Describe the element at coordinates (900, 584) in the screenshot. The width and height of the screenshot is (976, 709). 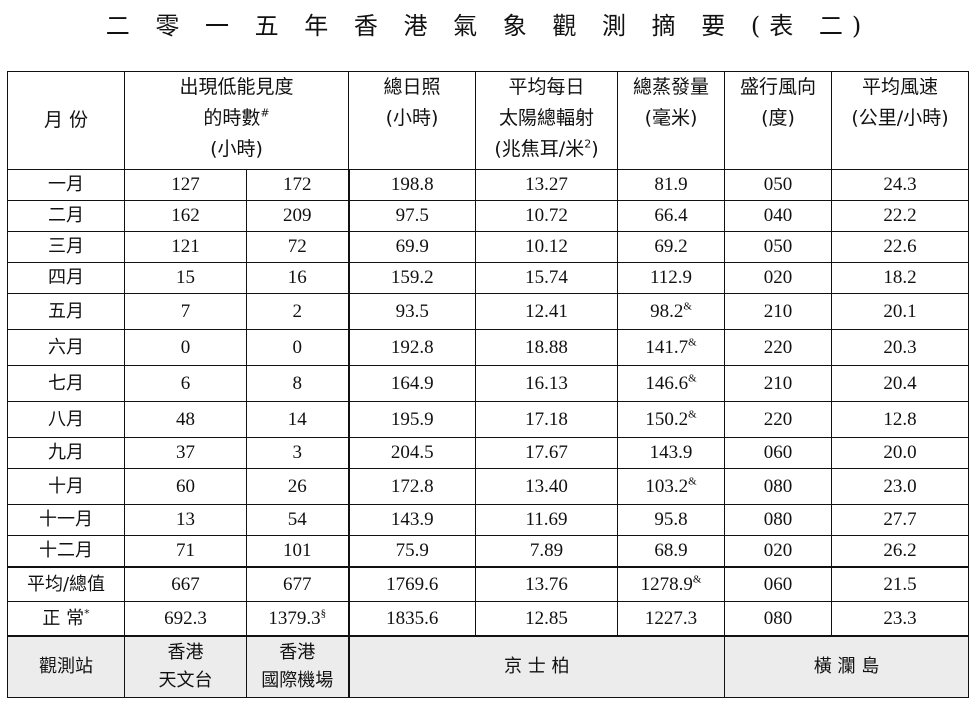
I see `cell-wind-speed: 21.5` at that location.